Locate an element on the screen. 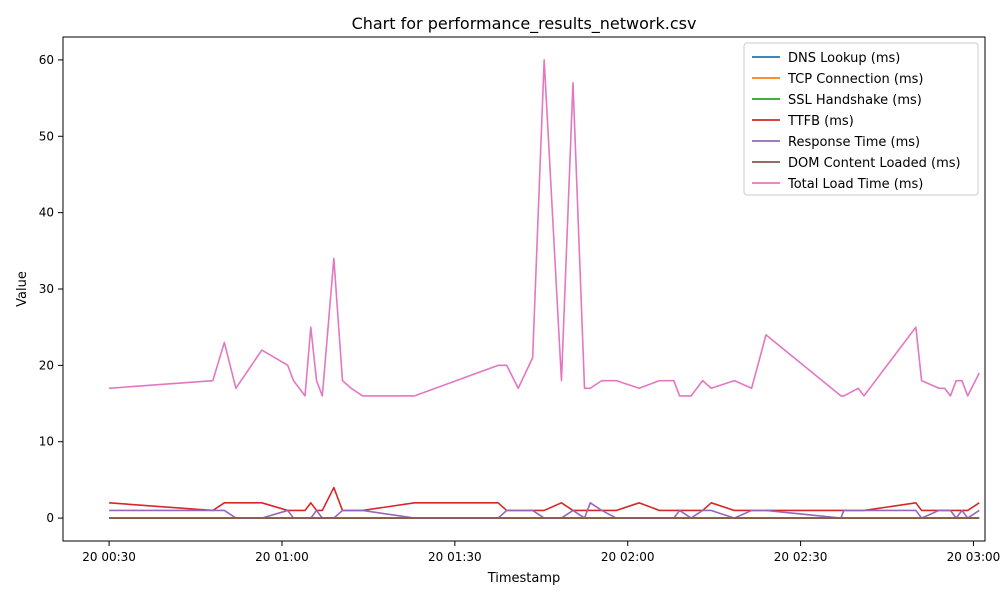  x-axis-label: Timestamp is located at coordinates (524, 578).